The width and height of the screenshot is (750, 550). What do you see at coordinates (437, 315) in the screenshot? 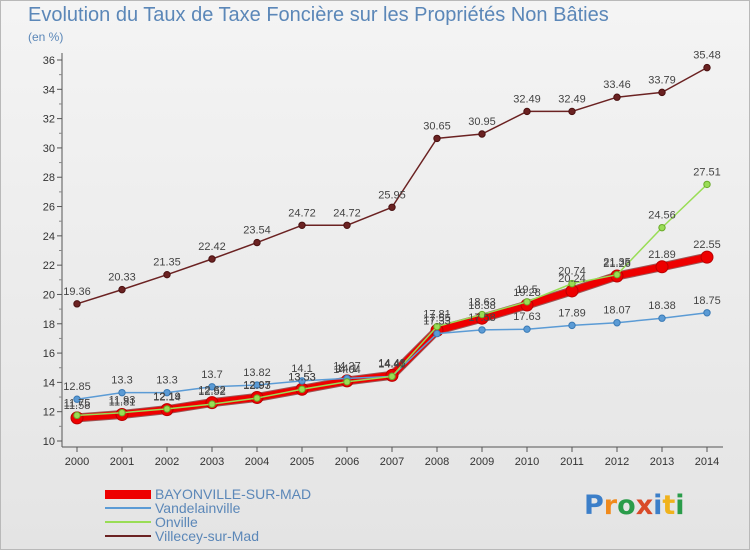
I see `data-label-onville: 17.81` at bounding box center [437, 315].